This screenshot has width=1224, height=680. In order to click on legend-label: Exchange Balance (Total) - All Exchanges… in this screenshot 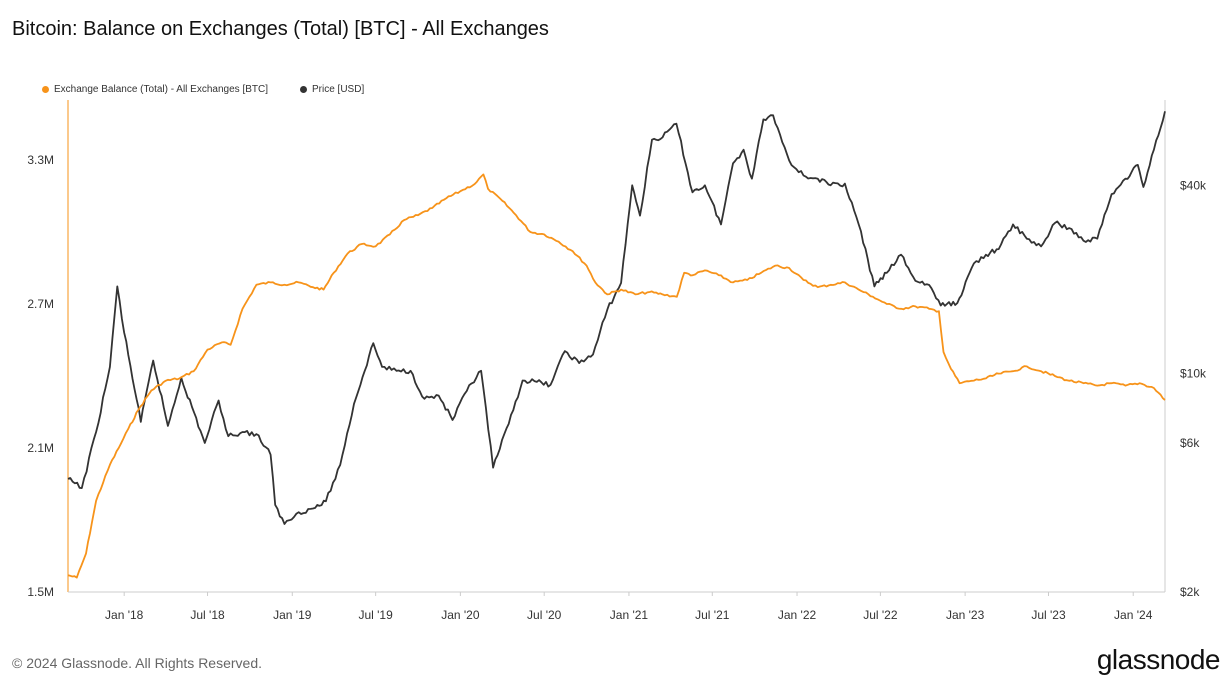, I will do `click(161, 89)`.